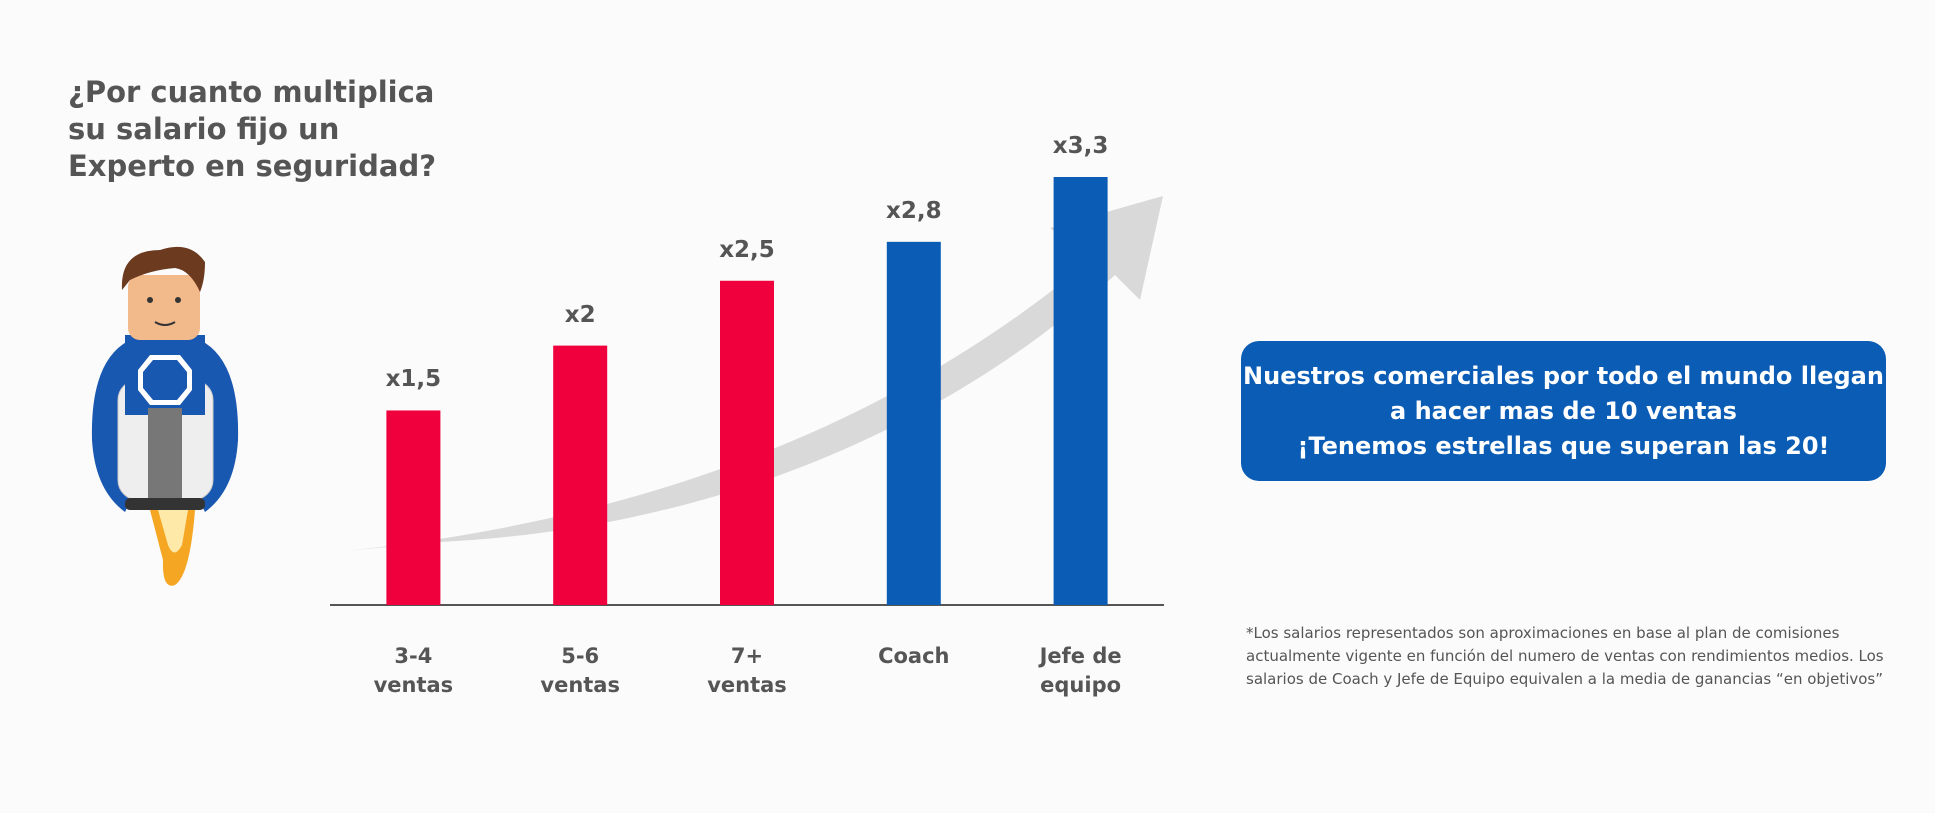  What do you see at coordinates (580, 314) in the screenshot?
I see `value-label: x2` at bounding box center [580, 314].